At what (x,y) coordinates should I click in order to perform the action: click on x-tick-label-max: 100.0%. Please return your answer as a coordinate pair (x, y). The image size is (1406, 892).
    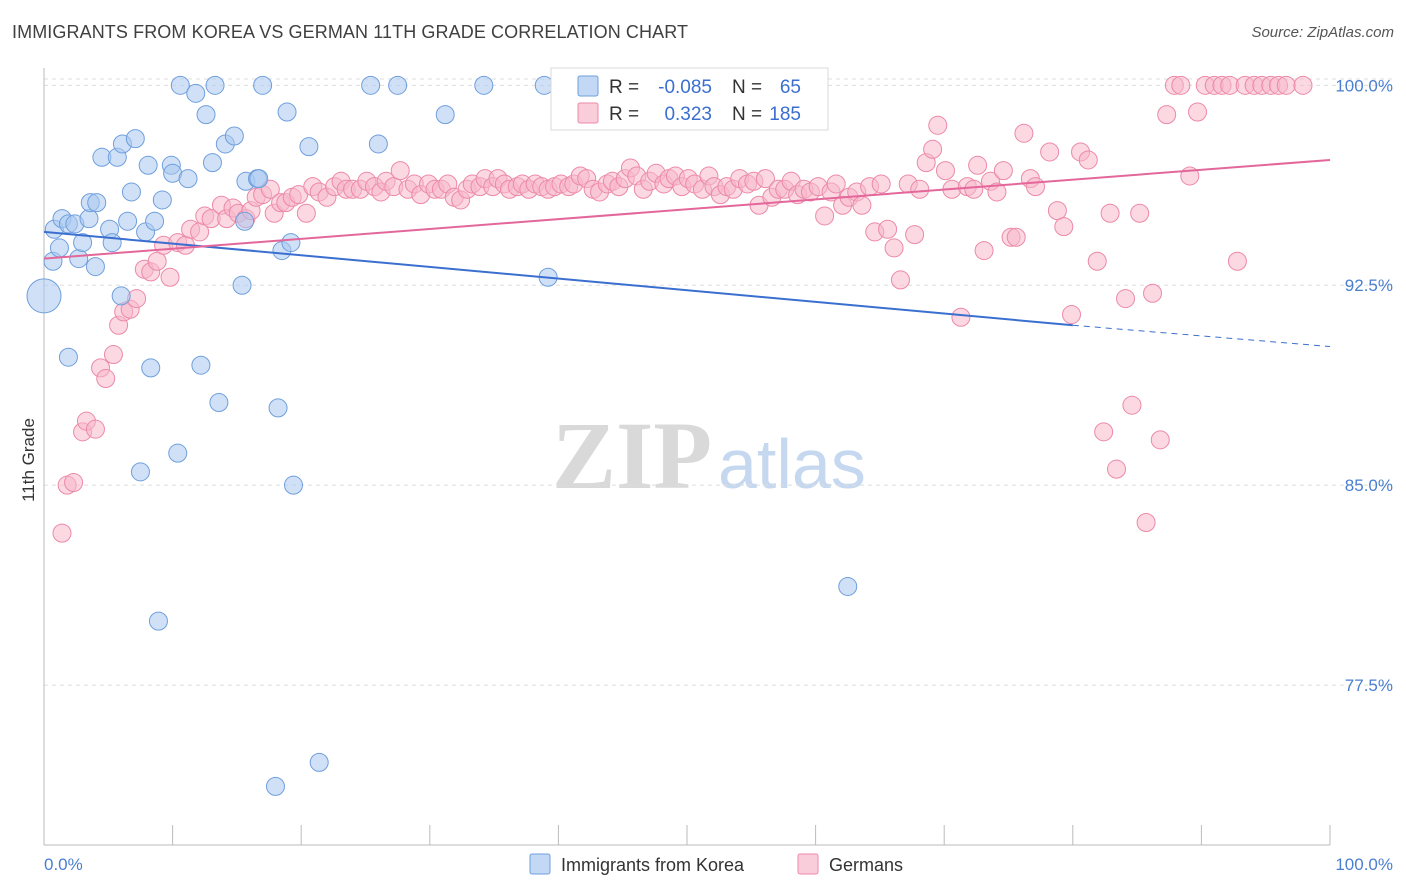
    Looking at the image, I should click on (1364, 864).